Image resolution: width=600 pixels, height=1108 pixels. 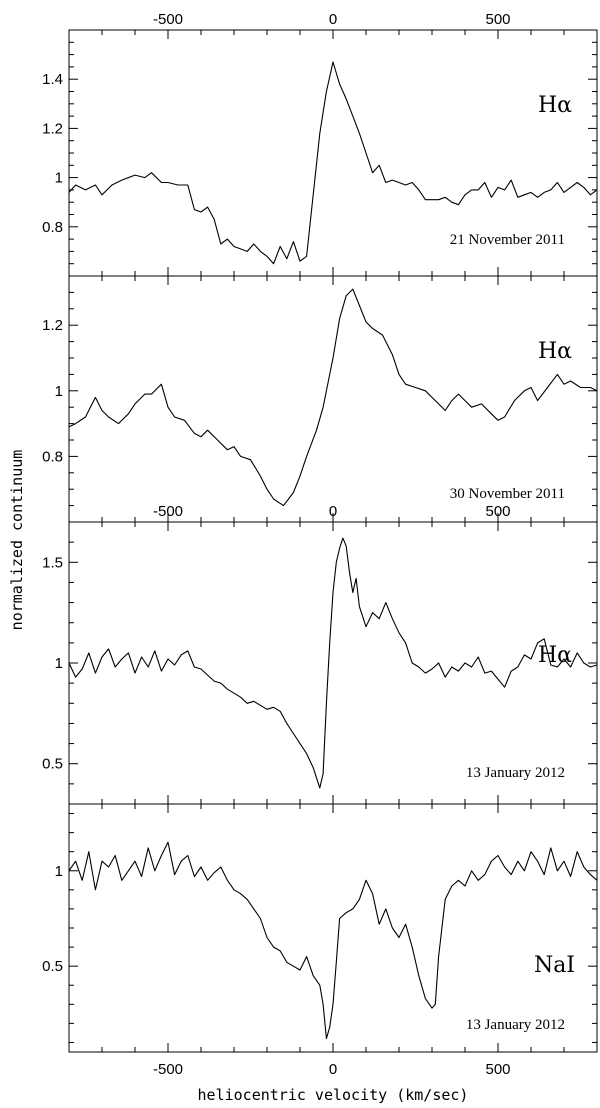 What do you see at coordinates (507, 240) in the screenshot?
I see `date-label: 21 November 2011` at bounding box center [507, 240].